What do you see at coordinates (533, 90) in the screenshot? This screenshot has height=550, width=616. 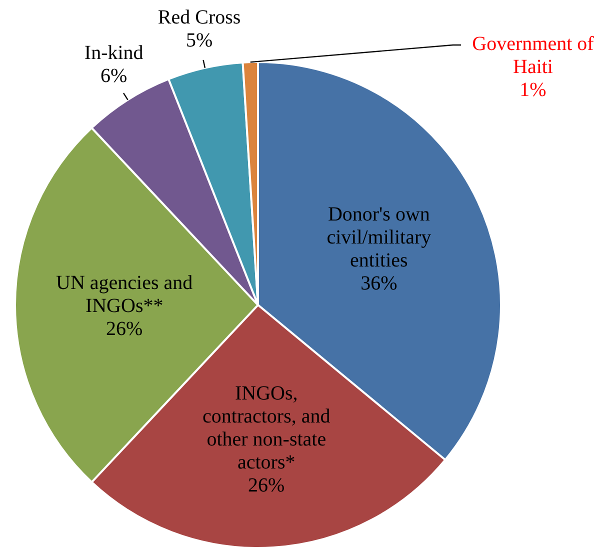 I see `data-label: 1%` at bounding box center [533, 90].